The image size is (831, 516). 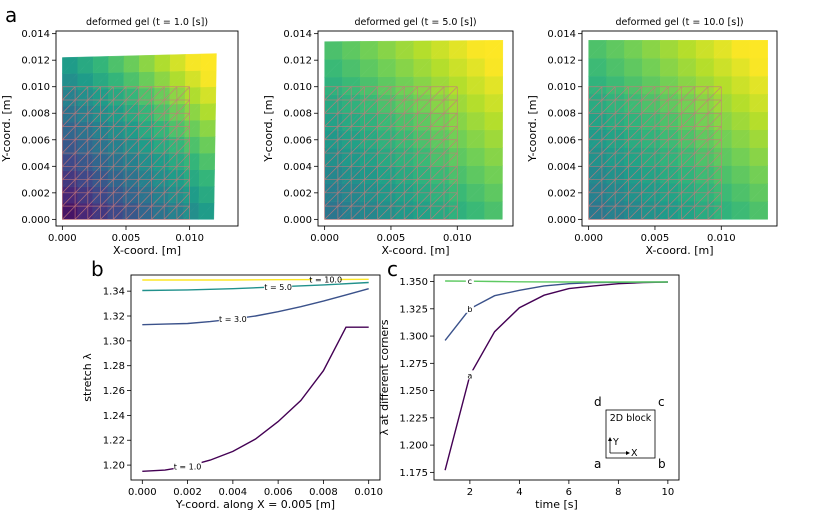 What do you see at coordinates (630, 433) in the screenshot?
I see `inset-block-diagram: 2D block a b c d Y X` at bounding box center [630, 433].